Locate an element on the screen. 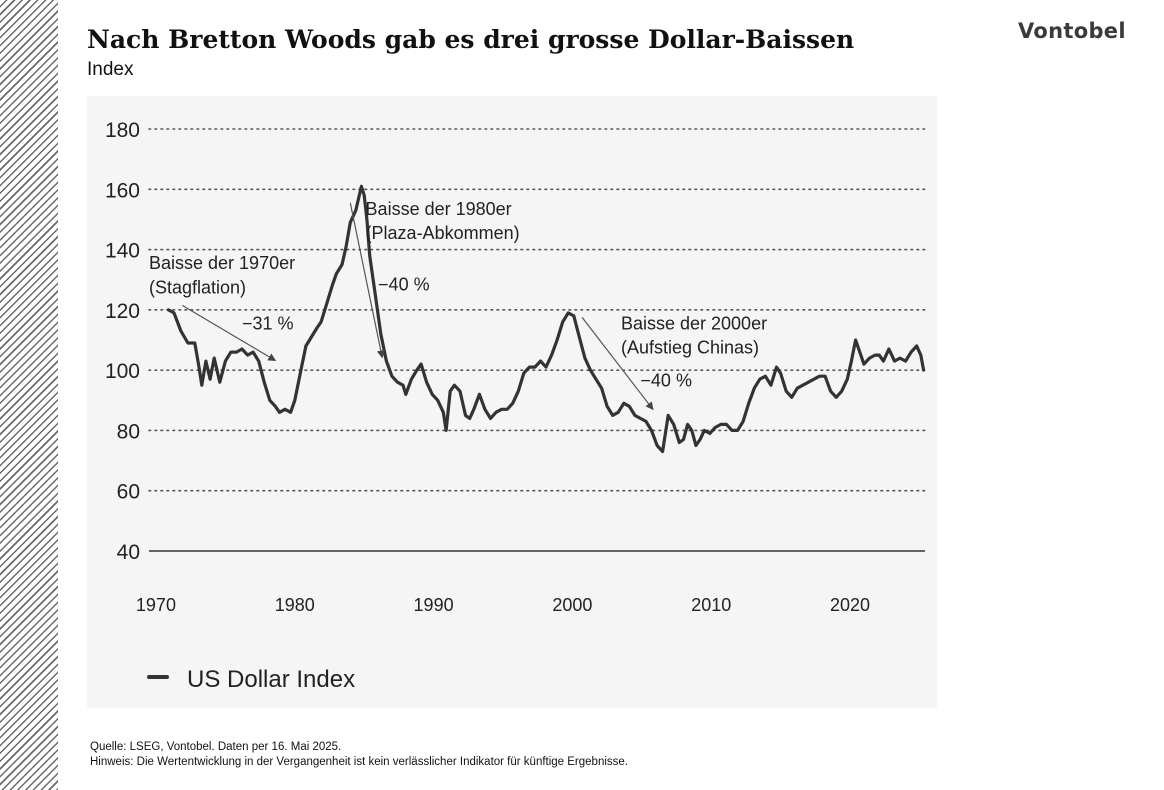  x-tick-label: 2000 is located at coordinates (572, 605).